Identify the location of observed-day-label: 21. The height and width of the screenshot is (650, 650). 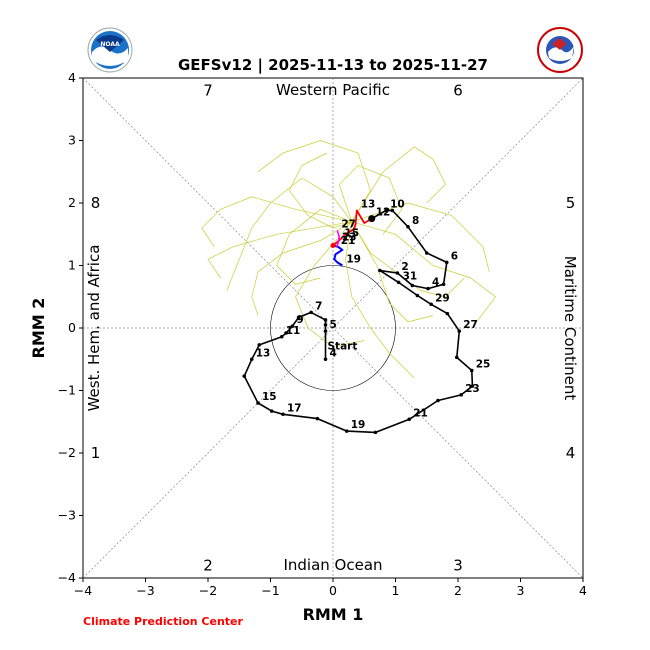
(420, 413).